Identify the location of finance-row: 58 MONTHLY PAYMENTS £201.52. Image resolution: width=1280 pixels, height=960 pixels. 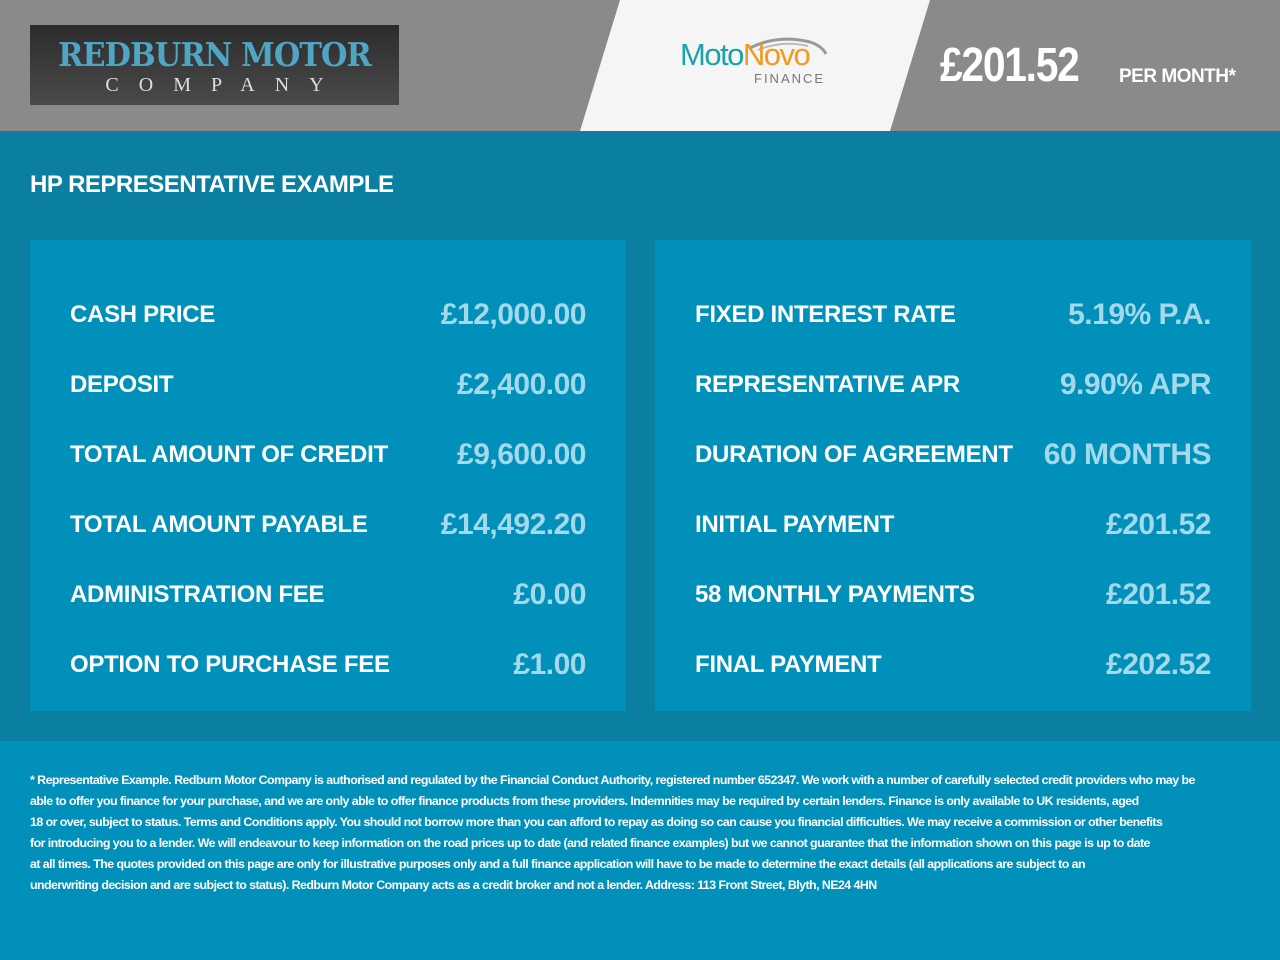
(953, 595).